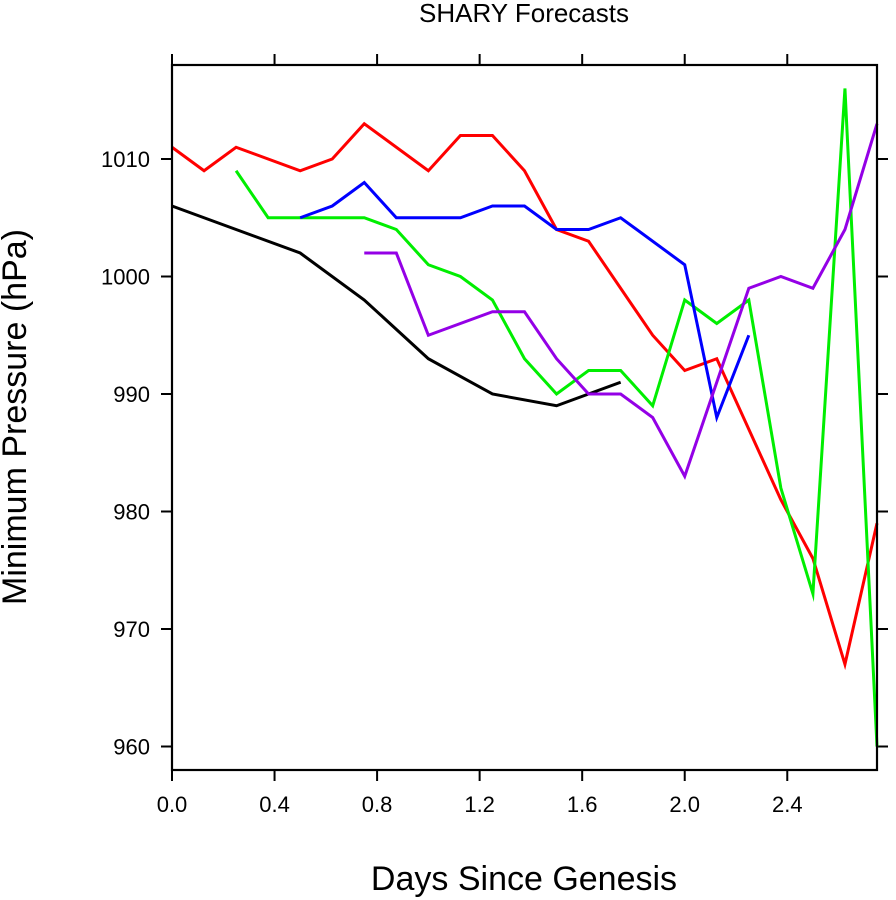  I want to click on x-tick-label: 0.8, so click(377, 804).